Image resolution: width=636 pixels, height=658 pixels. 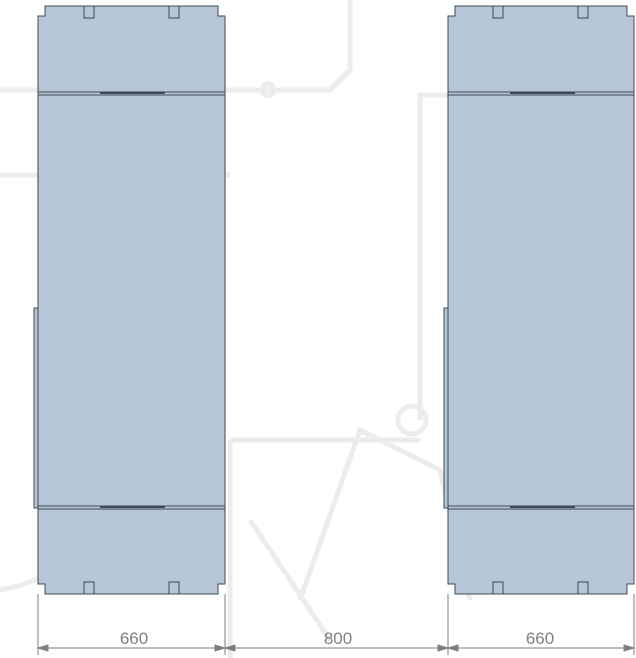 What do you see at coordinates (131, 551) in the screenshot?
I see `left-cabinet-bottom-section` at bounding box center [131, 551].